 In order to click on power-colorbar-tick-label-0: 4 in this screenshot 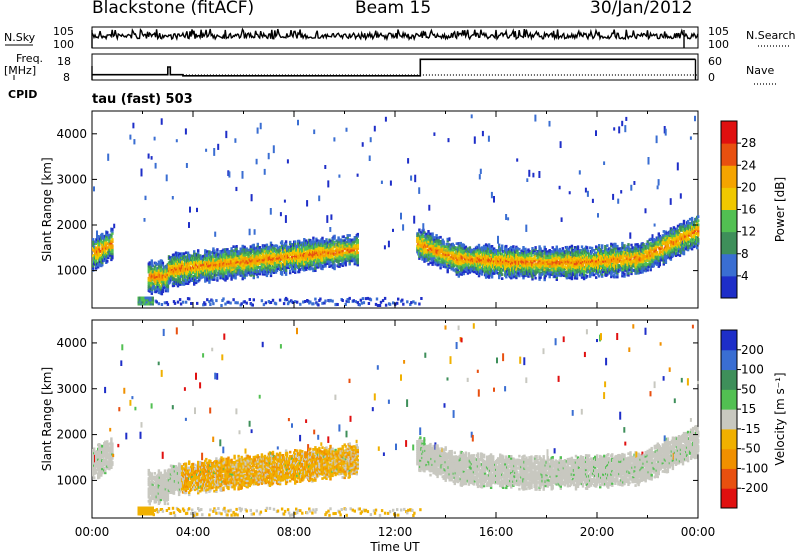, I will do `click(745, 276)`.